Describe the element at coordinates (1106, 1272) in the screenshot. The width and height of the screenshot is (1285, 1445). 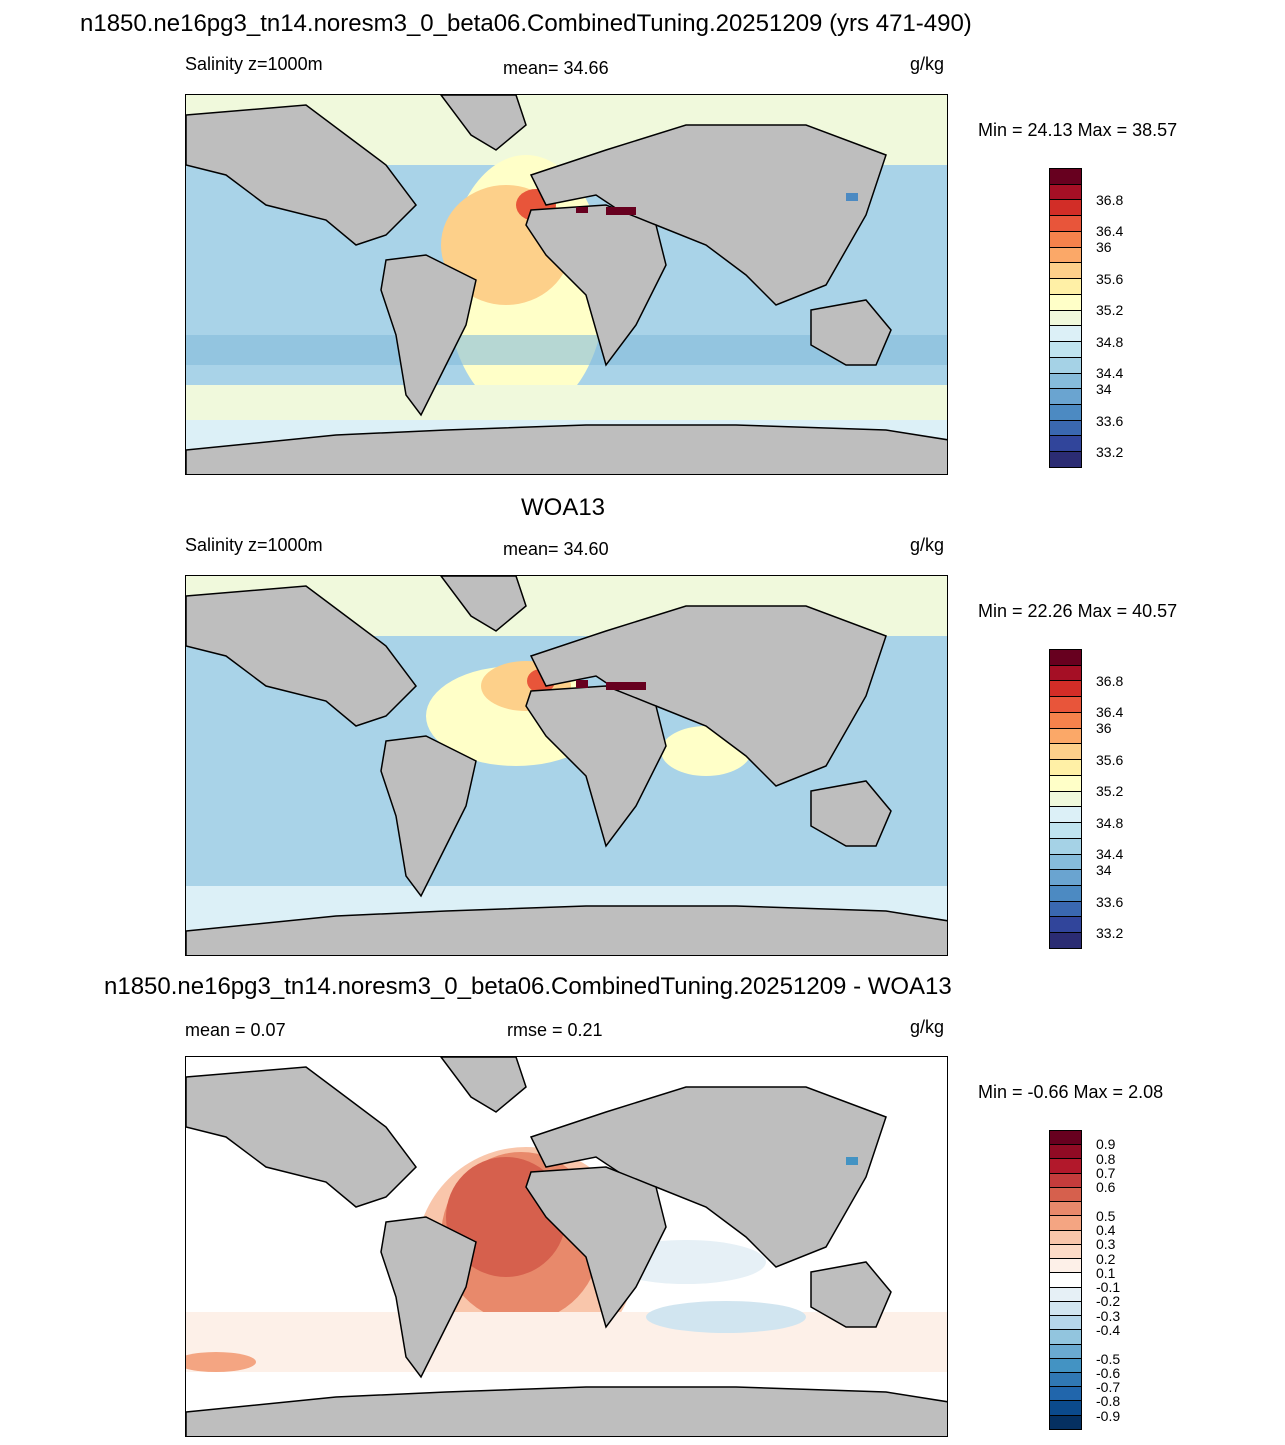
I see `colorbar-tick-label: 0.1` at that location.